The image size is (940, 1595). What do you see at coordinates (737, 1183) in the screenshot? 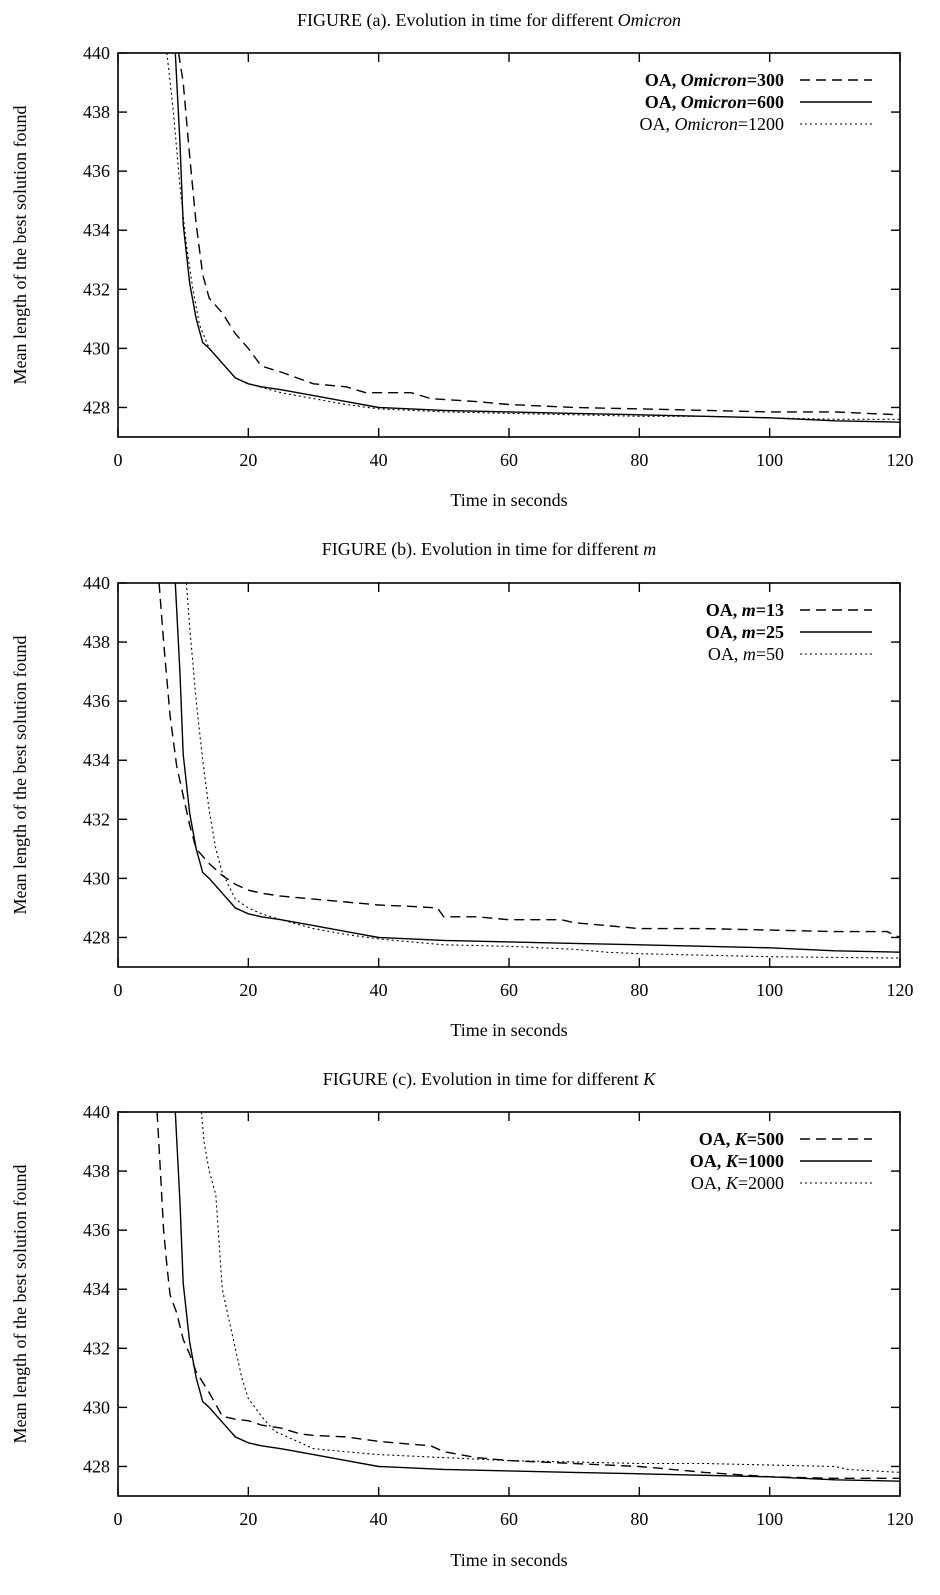
I see `legend-label: OA, K=2000` at bounding box center [737, 1183].